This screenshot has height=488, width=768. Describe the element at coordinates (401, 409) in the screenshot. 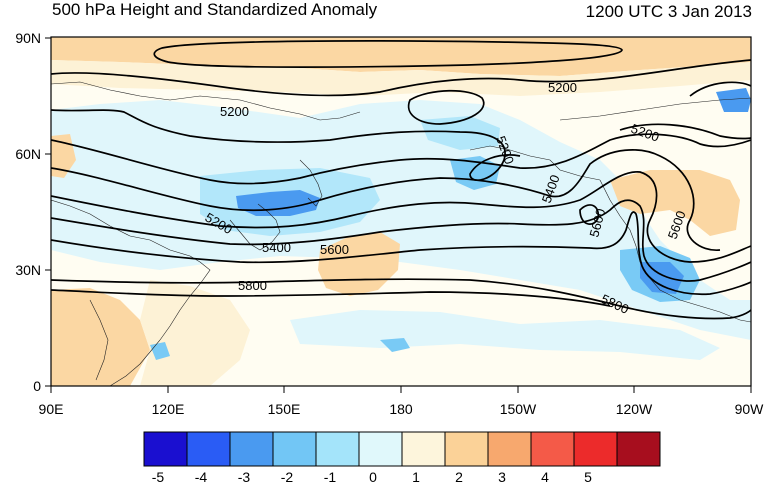

I see `lon-tick-label: 180` at that location.